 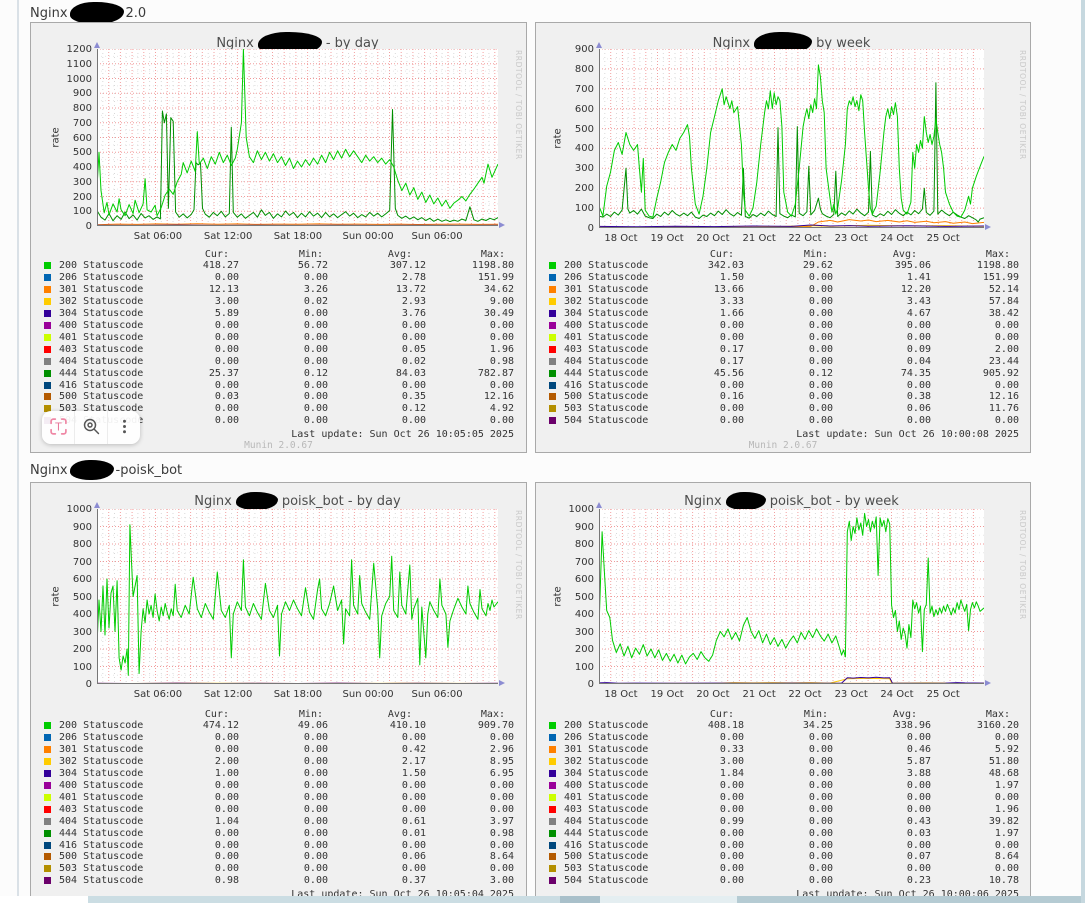 What do you see at coordinates (851, 238) in the screenshot?
I see `x-tick-label: 23 Oct` at bounding box center [851, 238].